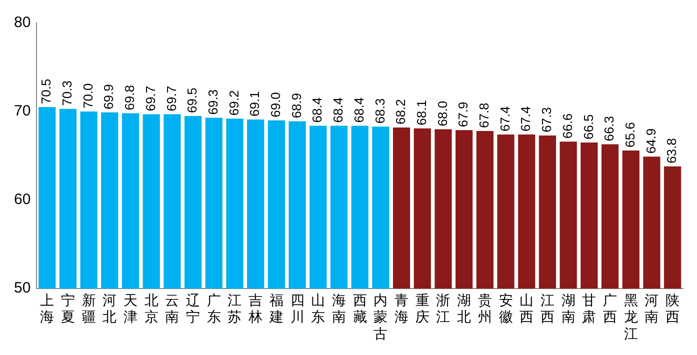  What do you see at coordinates (339, 308) in the screenshot?
I see `x-tick-label: 海南` at bounding box center [339, 308].